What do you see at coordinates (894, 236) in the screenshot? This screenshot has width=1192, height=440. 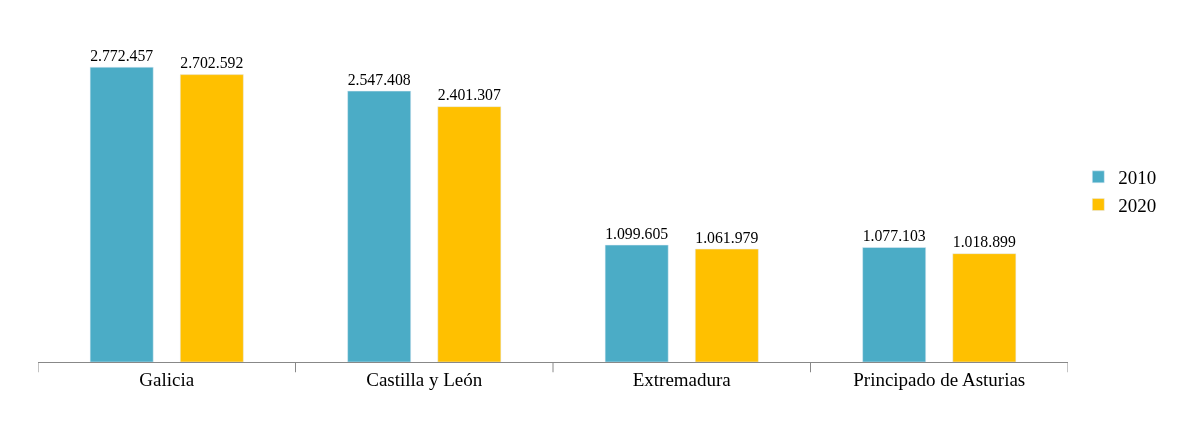 I see `data-label: 1.077.103` at bounding box center [894, 236].